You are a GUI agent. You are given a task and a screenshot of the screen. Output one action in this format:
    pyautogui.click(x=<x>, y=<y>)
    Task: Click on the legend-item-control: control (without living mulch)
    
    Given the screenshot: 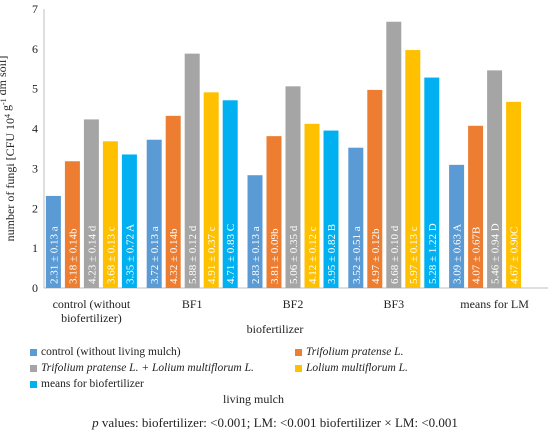 What is the action you would take?
    pyautogui.click(x=105, y=352)
    